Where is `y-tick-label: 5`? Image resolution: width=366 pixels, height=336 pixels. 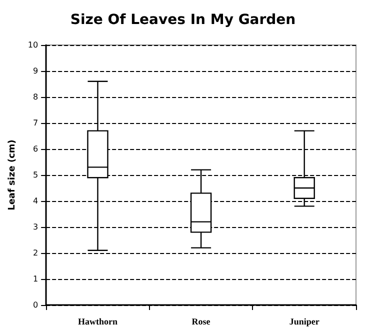
y-tick-label: 5 is located at coordinates (35, 175).